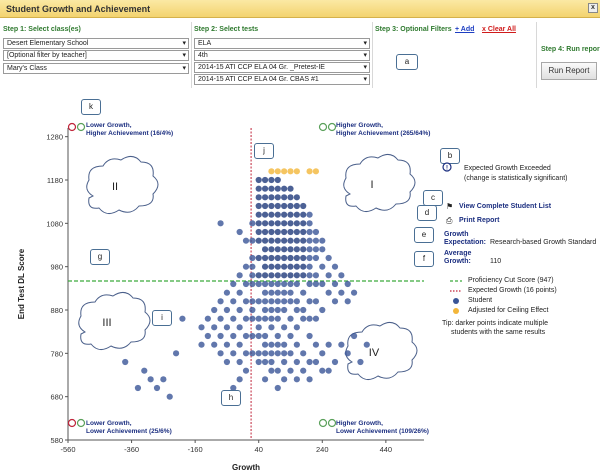  What do you see at coordinates (505, 206) in the screenshot?
I see `view-student-list-link: View Complete Student List` at bounding box center [505, 206].